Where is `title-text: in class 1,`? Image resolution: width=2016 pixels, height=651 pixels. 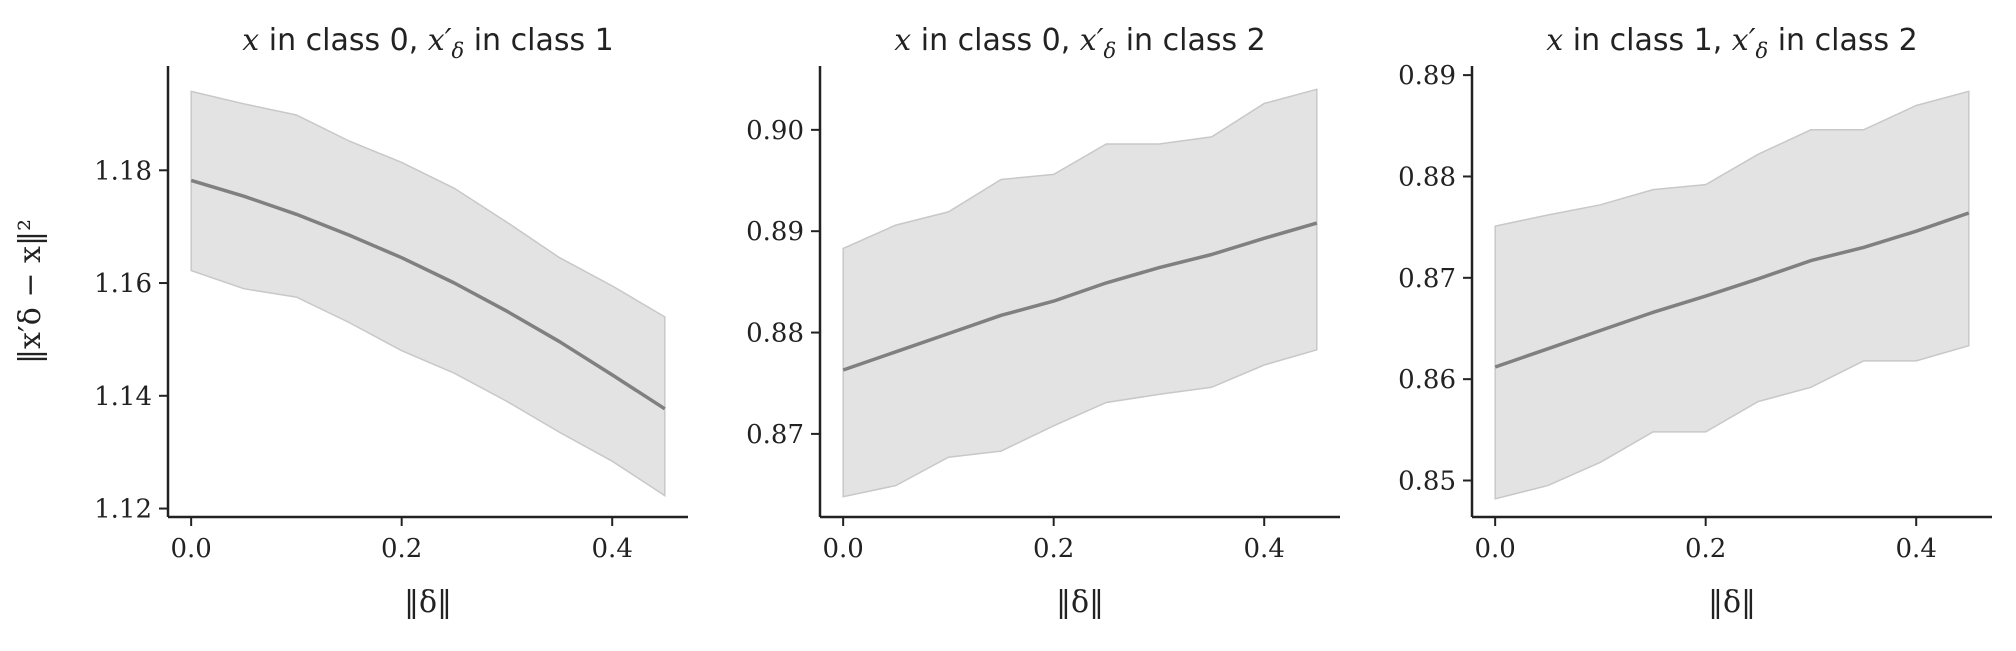 title-text: in class 1, is located at coordinates (1647, 40).